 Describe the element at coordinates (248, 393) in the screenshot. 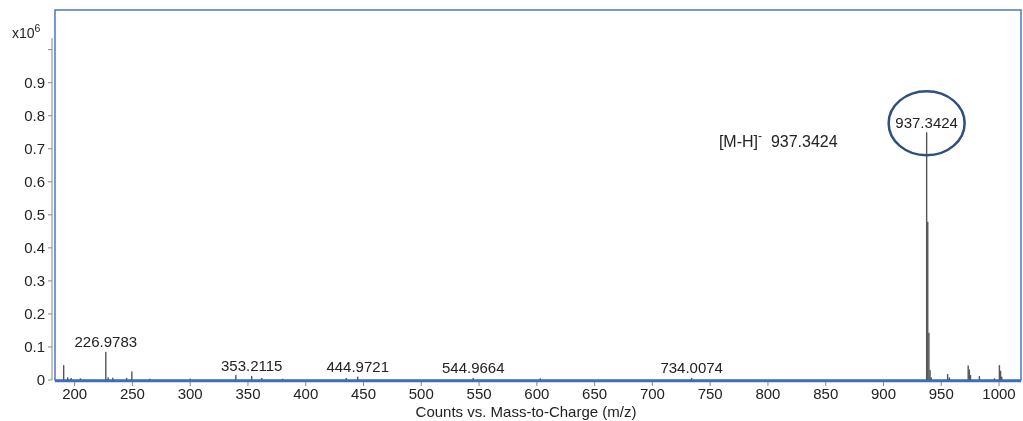

I see `x-tick-label: 350` at that location.